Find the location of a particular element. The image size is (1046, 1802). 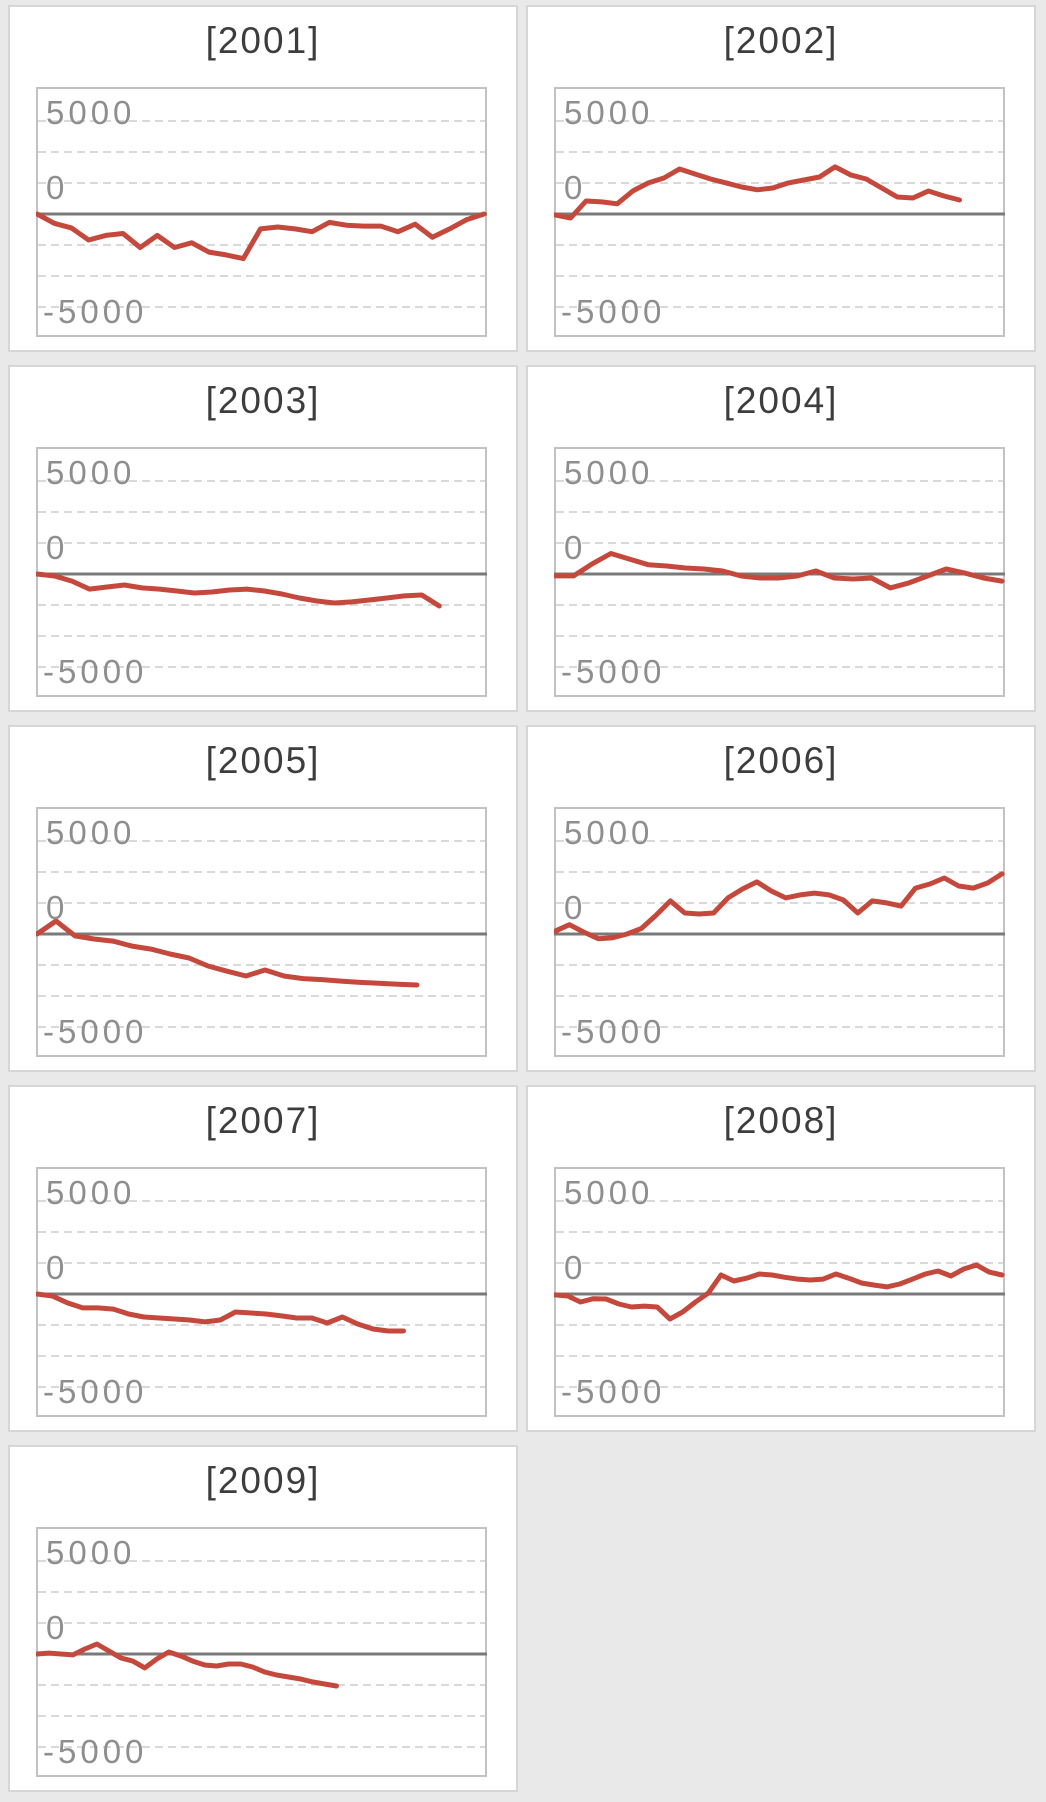

data-line-2007 is located at coordinates (221, 1312).